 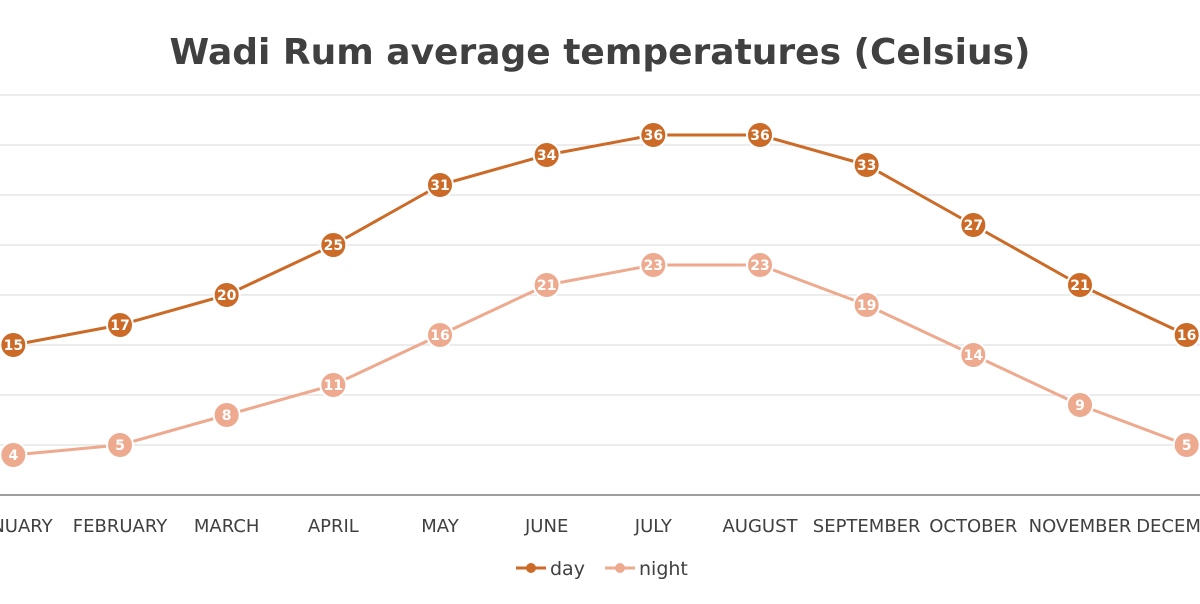 I want to click on x-tick-label: FEBRUARY, so click(x=120, y=526).